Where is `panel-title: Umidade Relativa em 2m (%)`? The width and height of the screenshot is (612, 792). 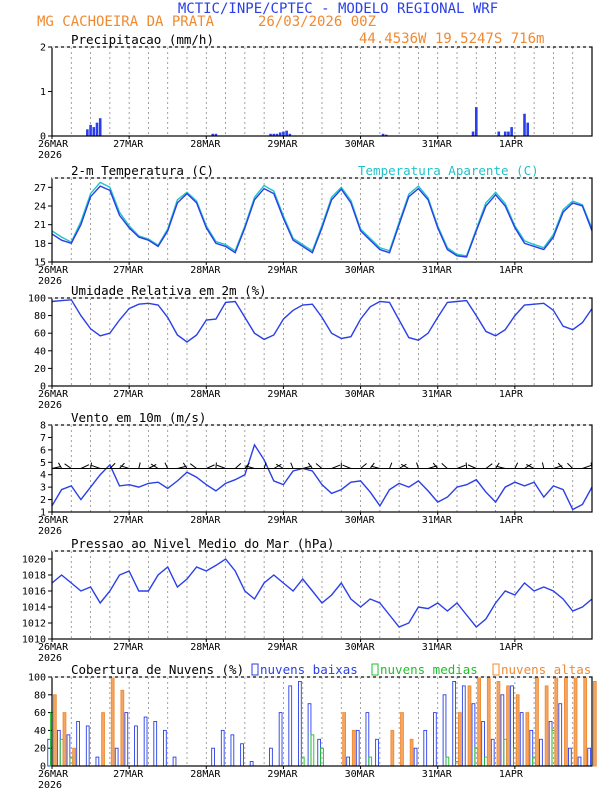
panel-title: Umidade Relativa em 2m (%) is located at coordinates (169, 290).